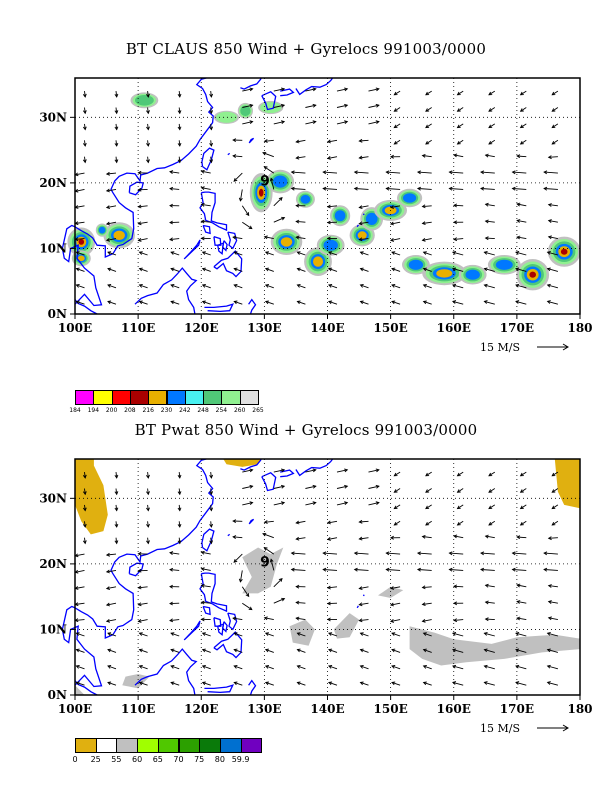 The image size is (612, 792). Describe the element at coordinates (306, 430) in the screenshot. I see `panel2-title: BT Pwat 850 Wind + Gyrelocs 991003/0000` at that location.